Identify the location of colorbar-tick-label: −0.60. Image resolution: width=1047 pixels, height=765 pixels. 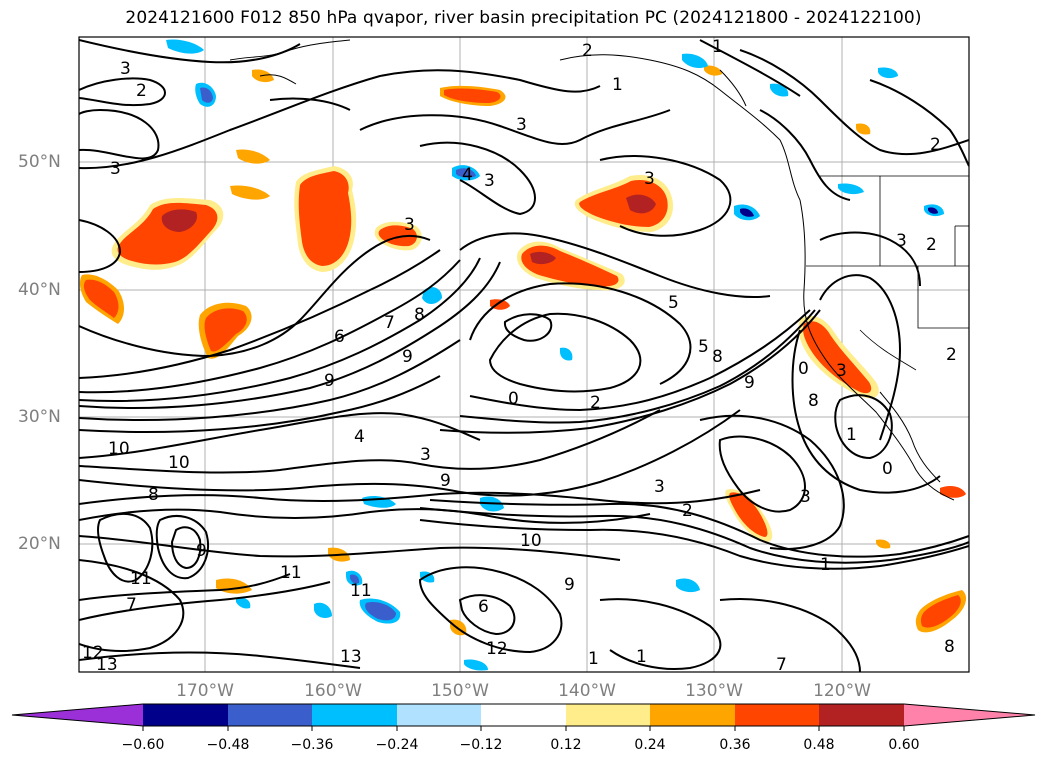
(143, 745).